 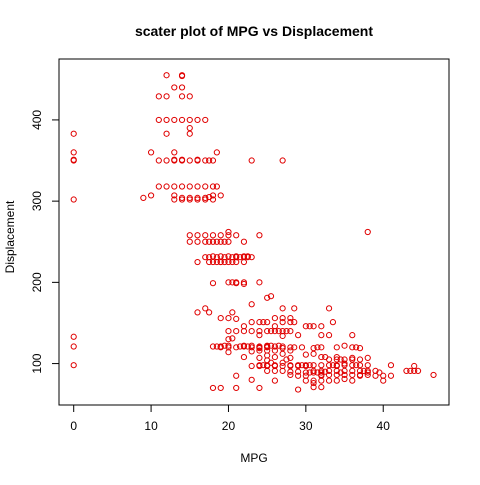 What do you see at coordinates (229, 426) in the screenshot?
I see `x-tick-label: 20` at bounding box center [229, 426].